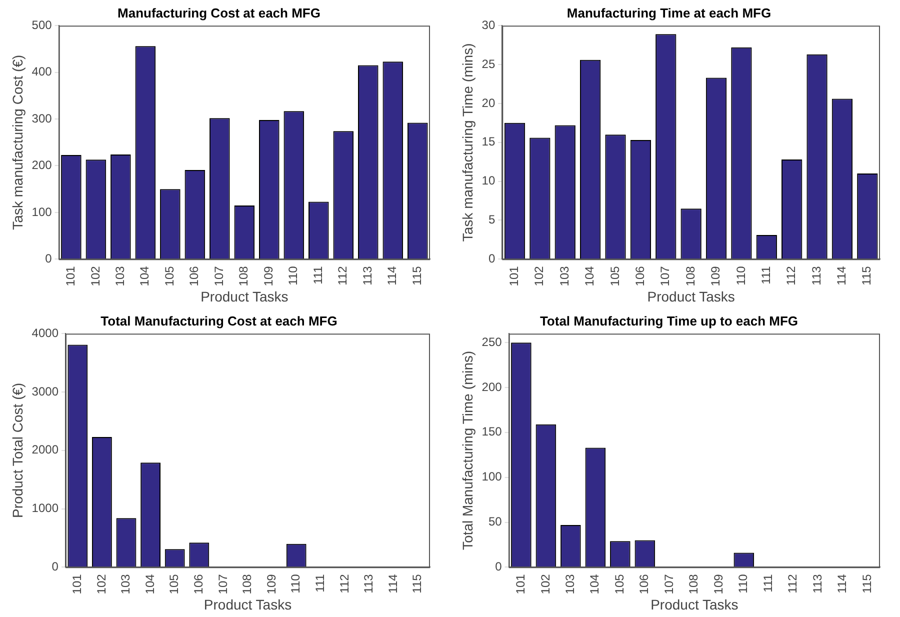  Describe the element at coordinates (492, 341) in the screenshot. I see `y-tick-label: 250` at that location.